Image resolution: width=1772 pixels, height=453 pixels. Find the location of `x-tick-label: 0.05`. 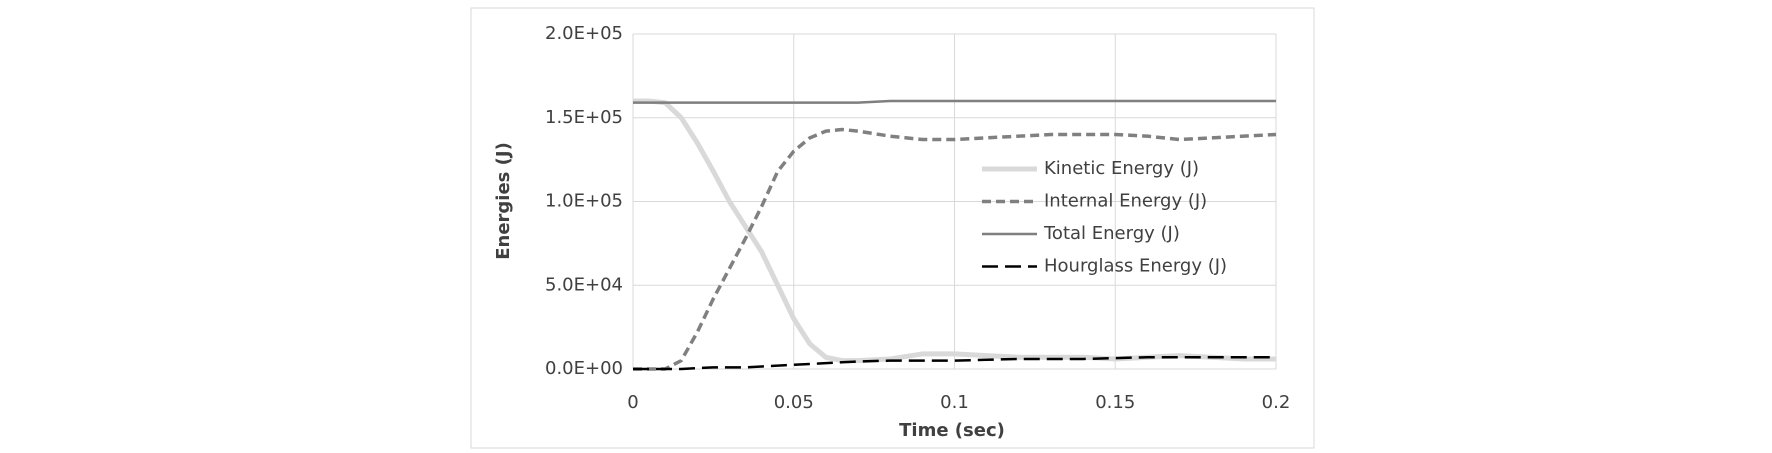

x-tick-label: 0.05 is located at coordinates (794, 402).